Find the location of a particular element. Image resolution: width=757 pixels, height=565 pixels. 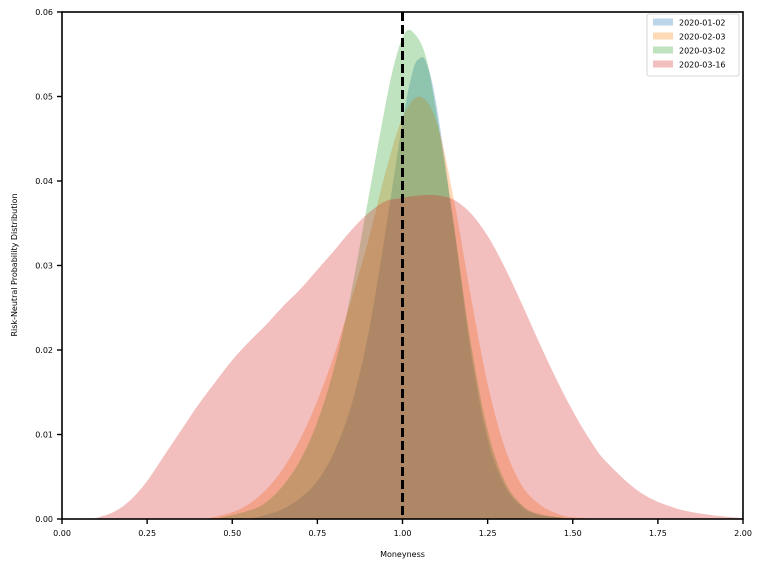

y-tick-label: 0.00 is located at coordinates (44, 519).